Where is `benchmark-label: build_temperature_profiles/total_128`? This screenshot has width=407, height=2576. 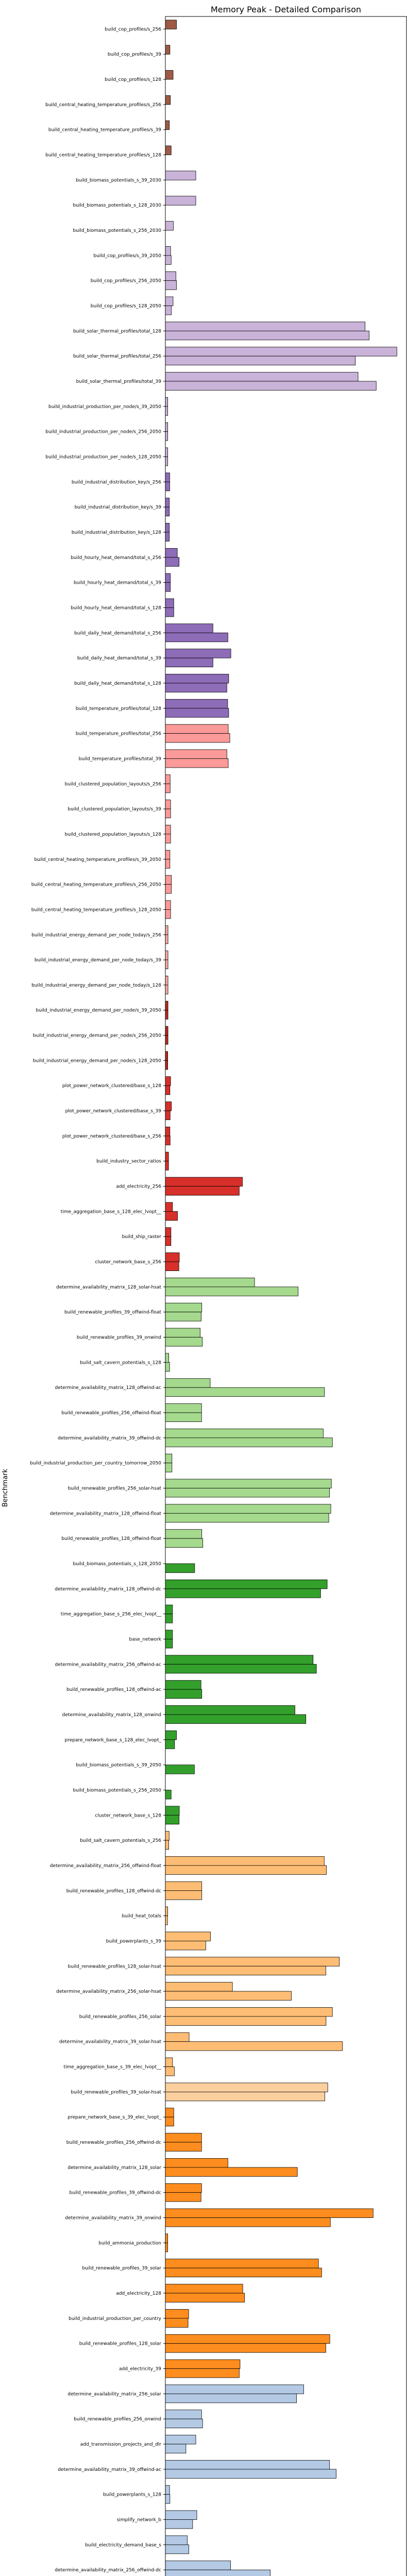
benchmark-label: build_temperature_profiles/total_128 is located at coordinates (118, 709).